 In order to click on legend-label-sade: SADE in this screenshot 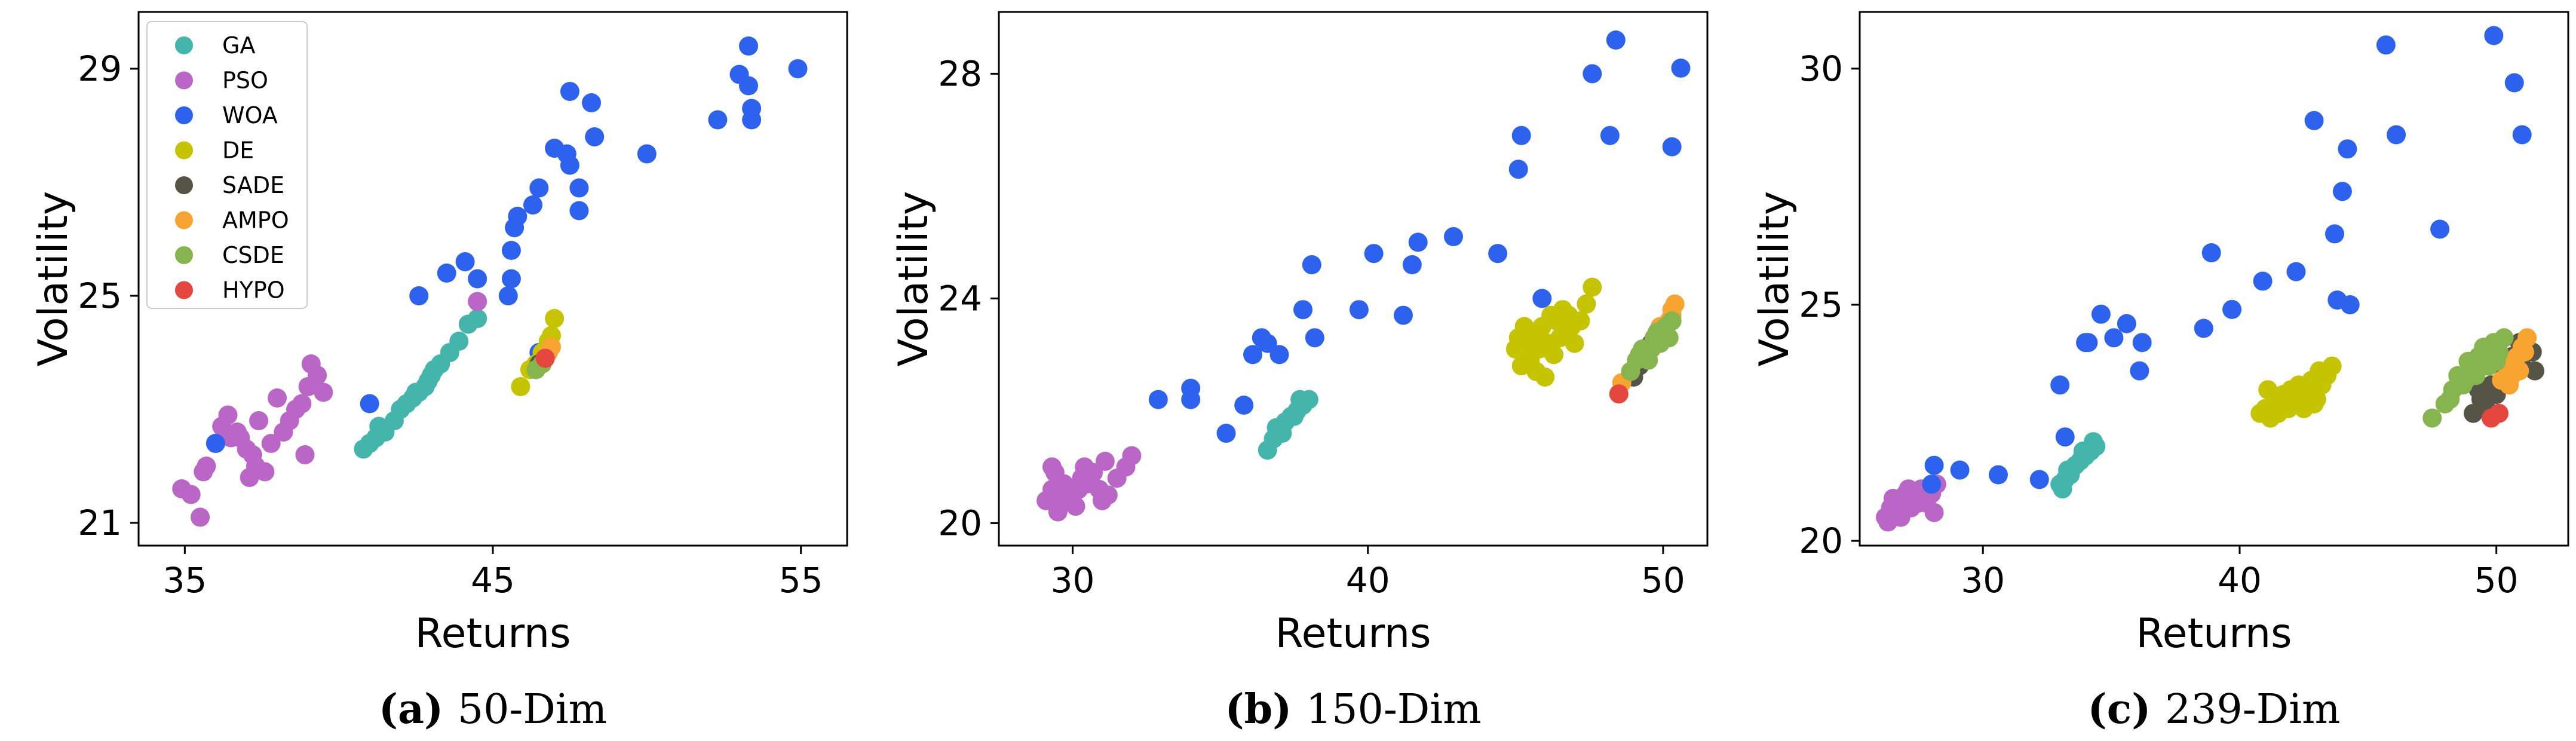, I will do `click(253, 185)`.